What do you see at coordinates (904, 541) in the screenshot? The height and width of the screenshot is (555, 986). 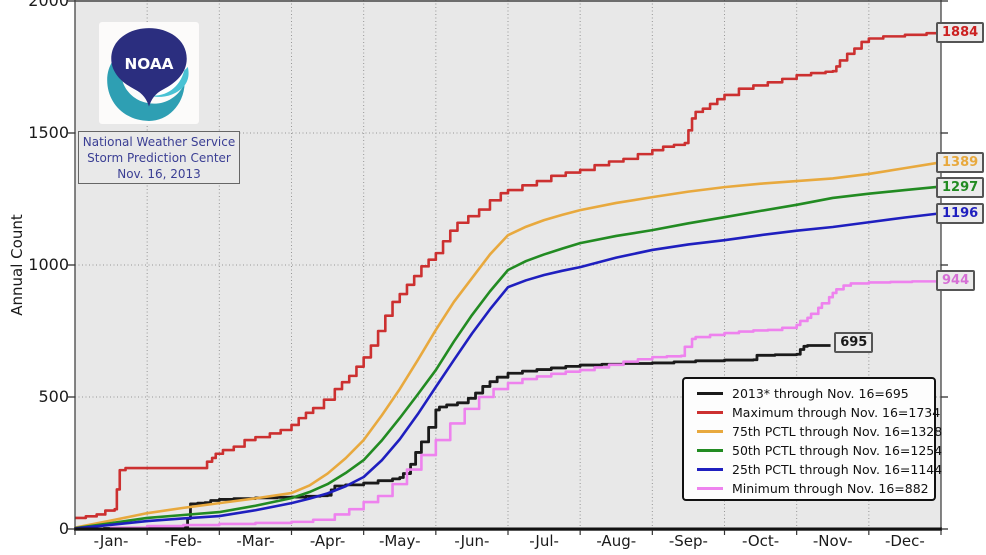 I see `x-tick-label: -Dec-` at bounding box center [904, 541].